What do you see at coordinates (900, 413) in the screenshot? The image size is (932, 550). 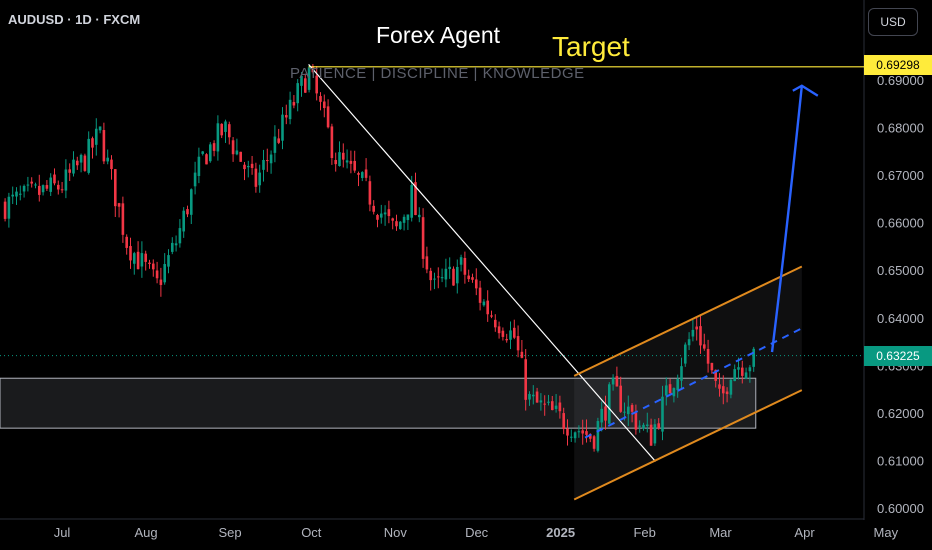 I see `y-tick-label: 0.62000` at bounding box center [900, 413].